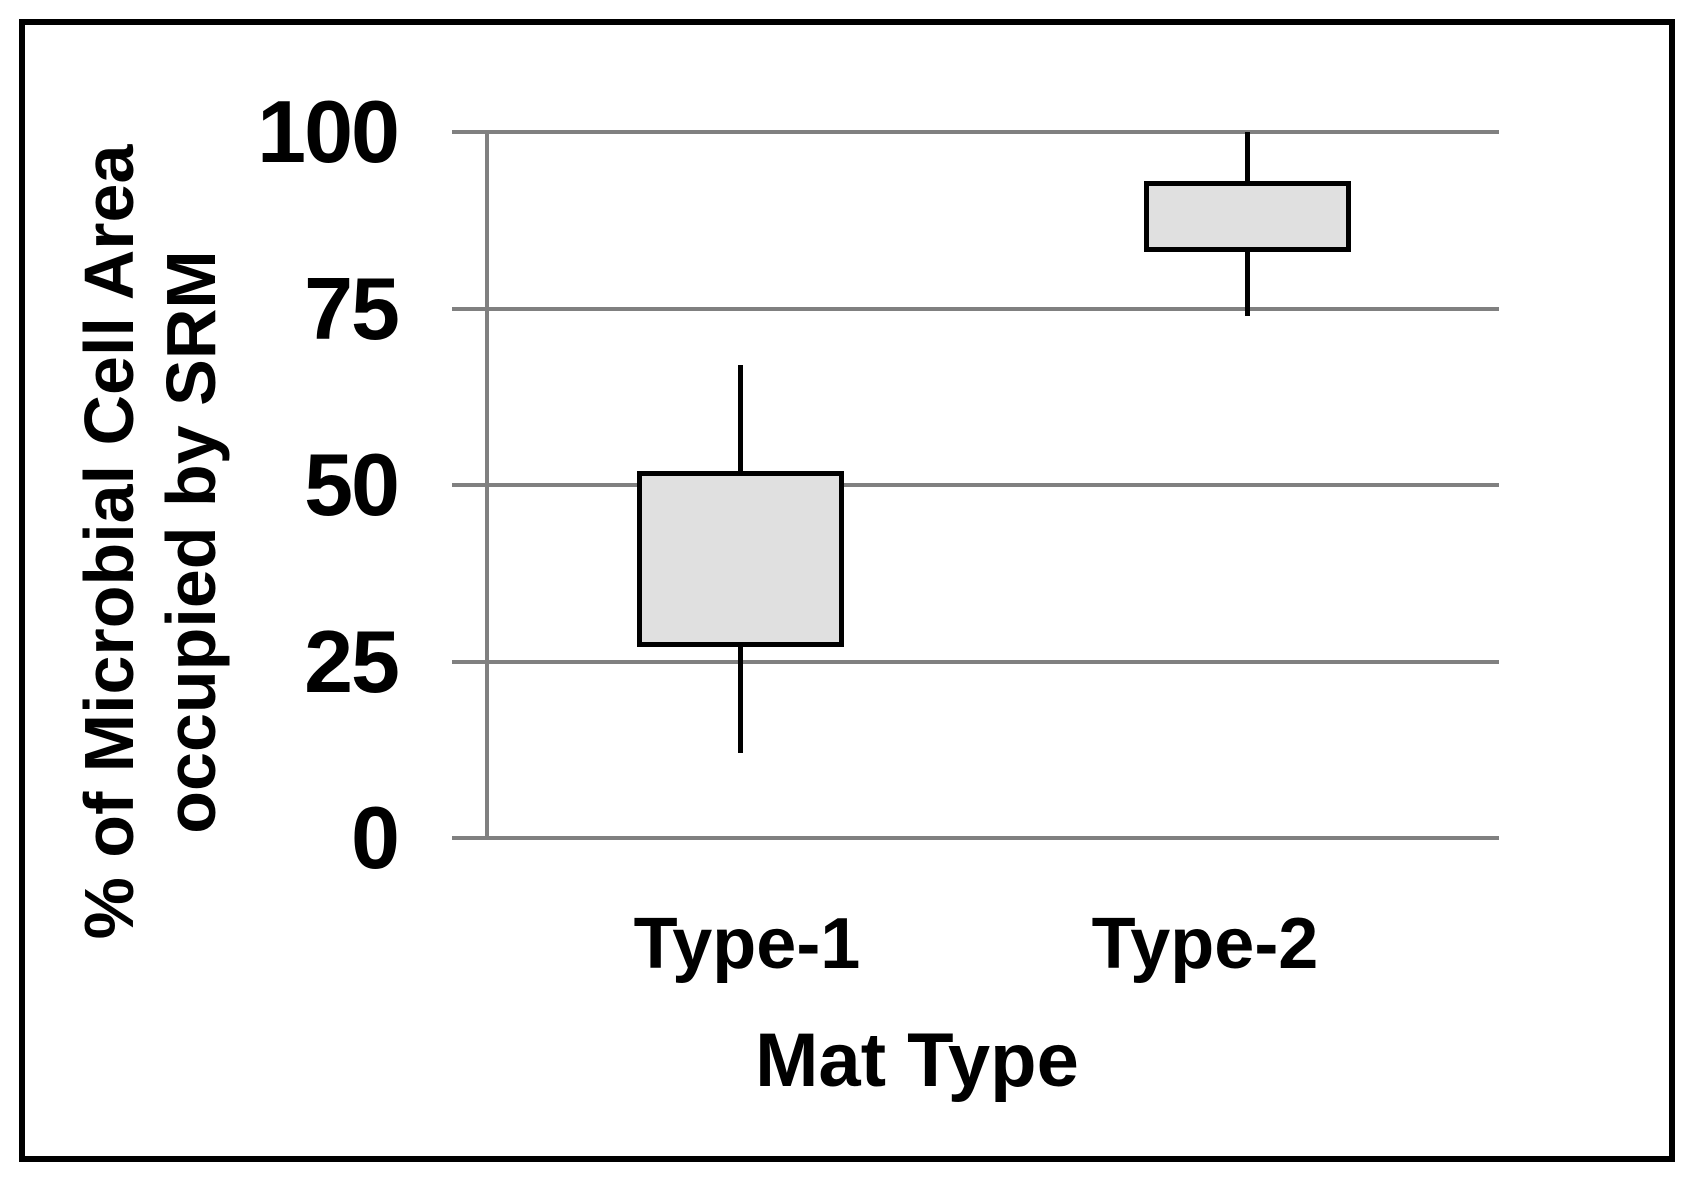  I want to click on y-tick-label-0: 0, so click(375, 837).